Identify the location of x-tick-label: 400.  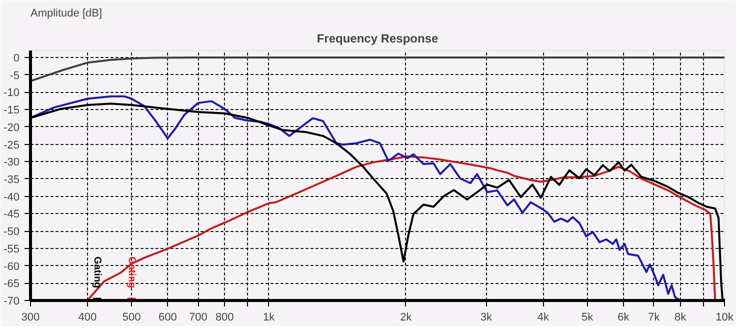
(87, 318).